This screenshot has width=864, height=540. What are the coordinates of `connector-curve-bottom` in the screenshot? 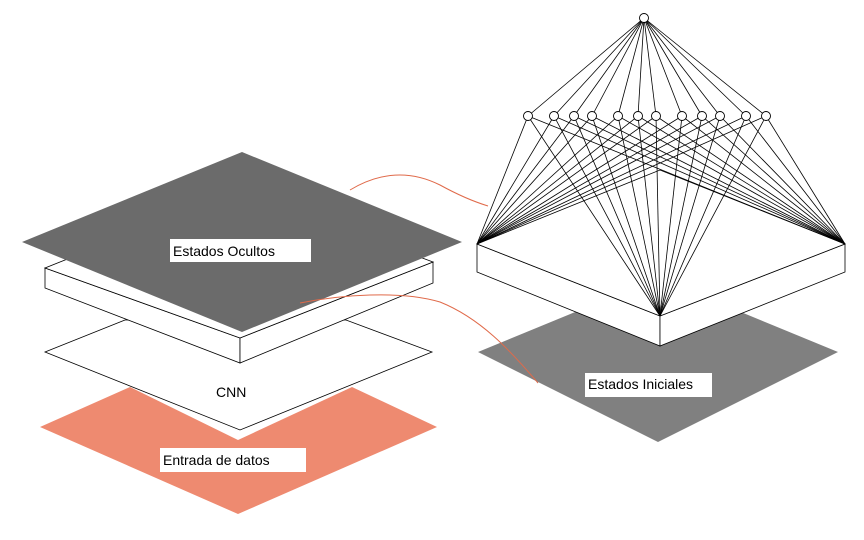 It's located at (419, 339).